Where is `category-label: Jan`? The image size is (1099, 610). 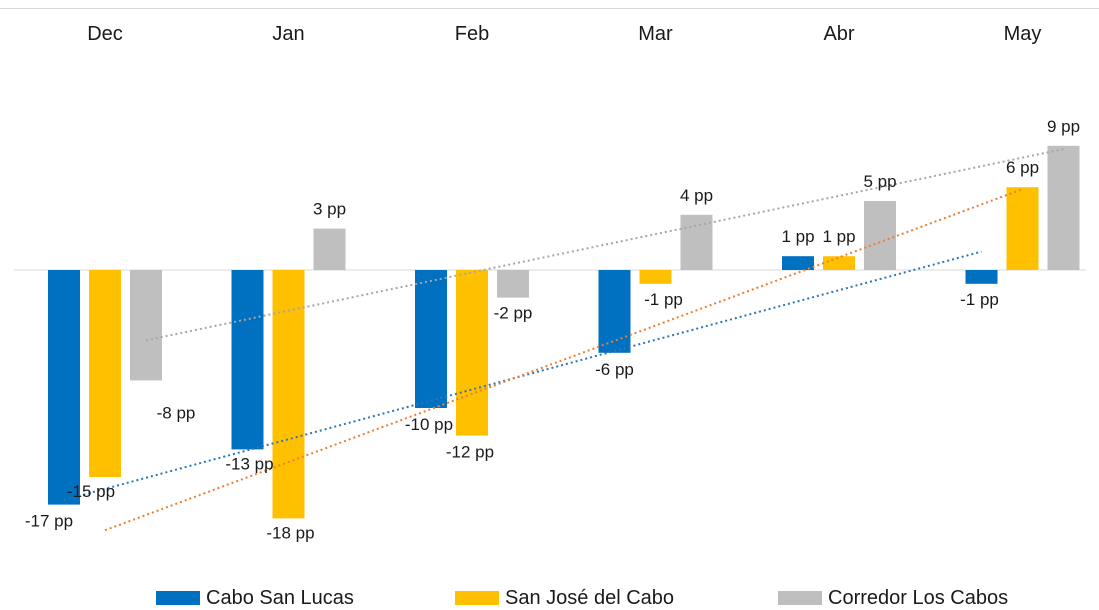 category-label: Jan is located at coordinates (288, 34).